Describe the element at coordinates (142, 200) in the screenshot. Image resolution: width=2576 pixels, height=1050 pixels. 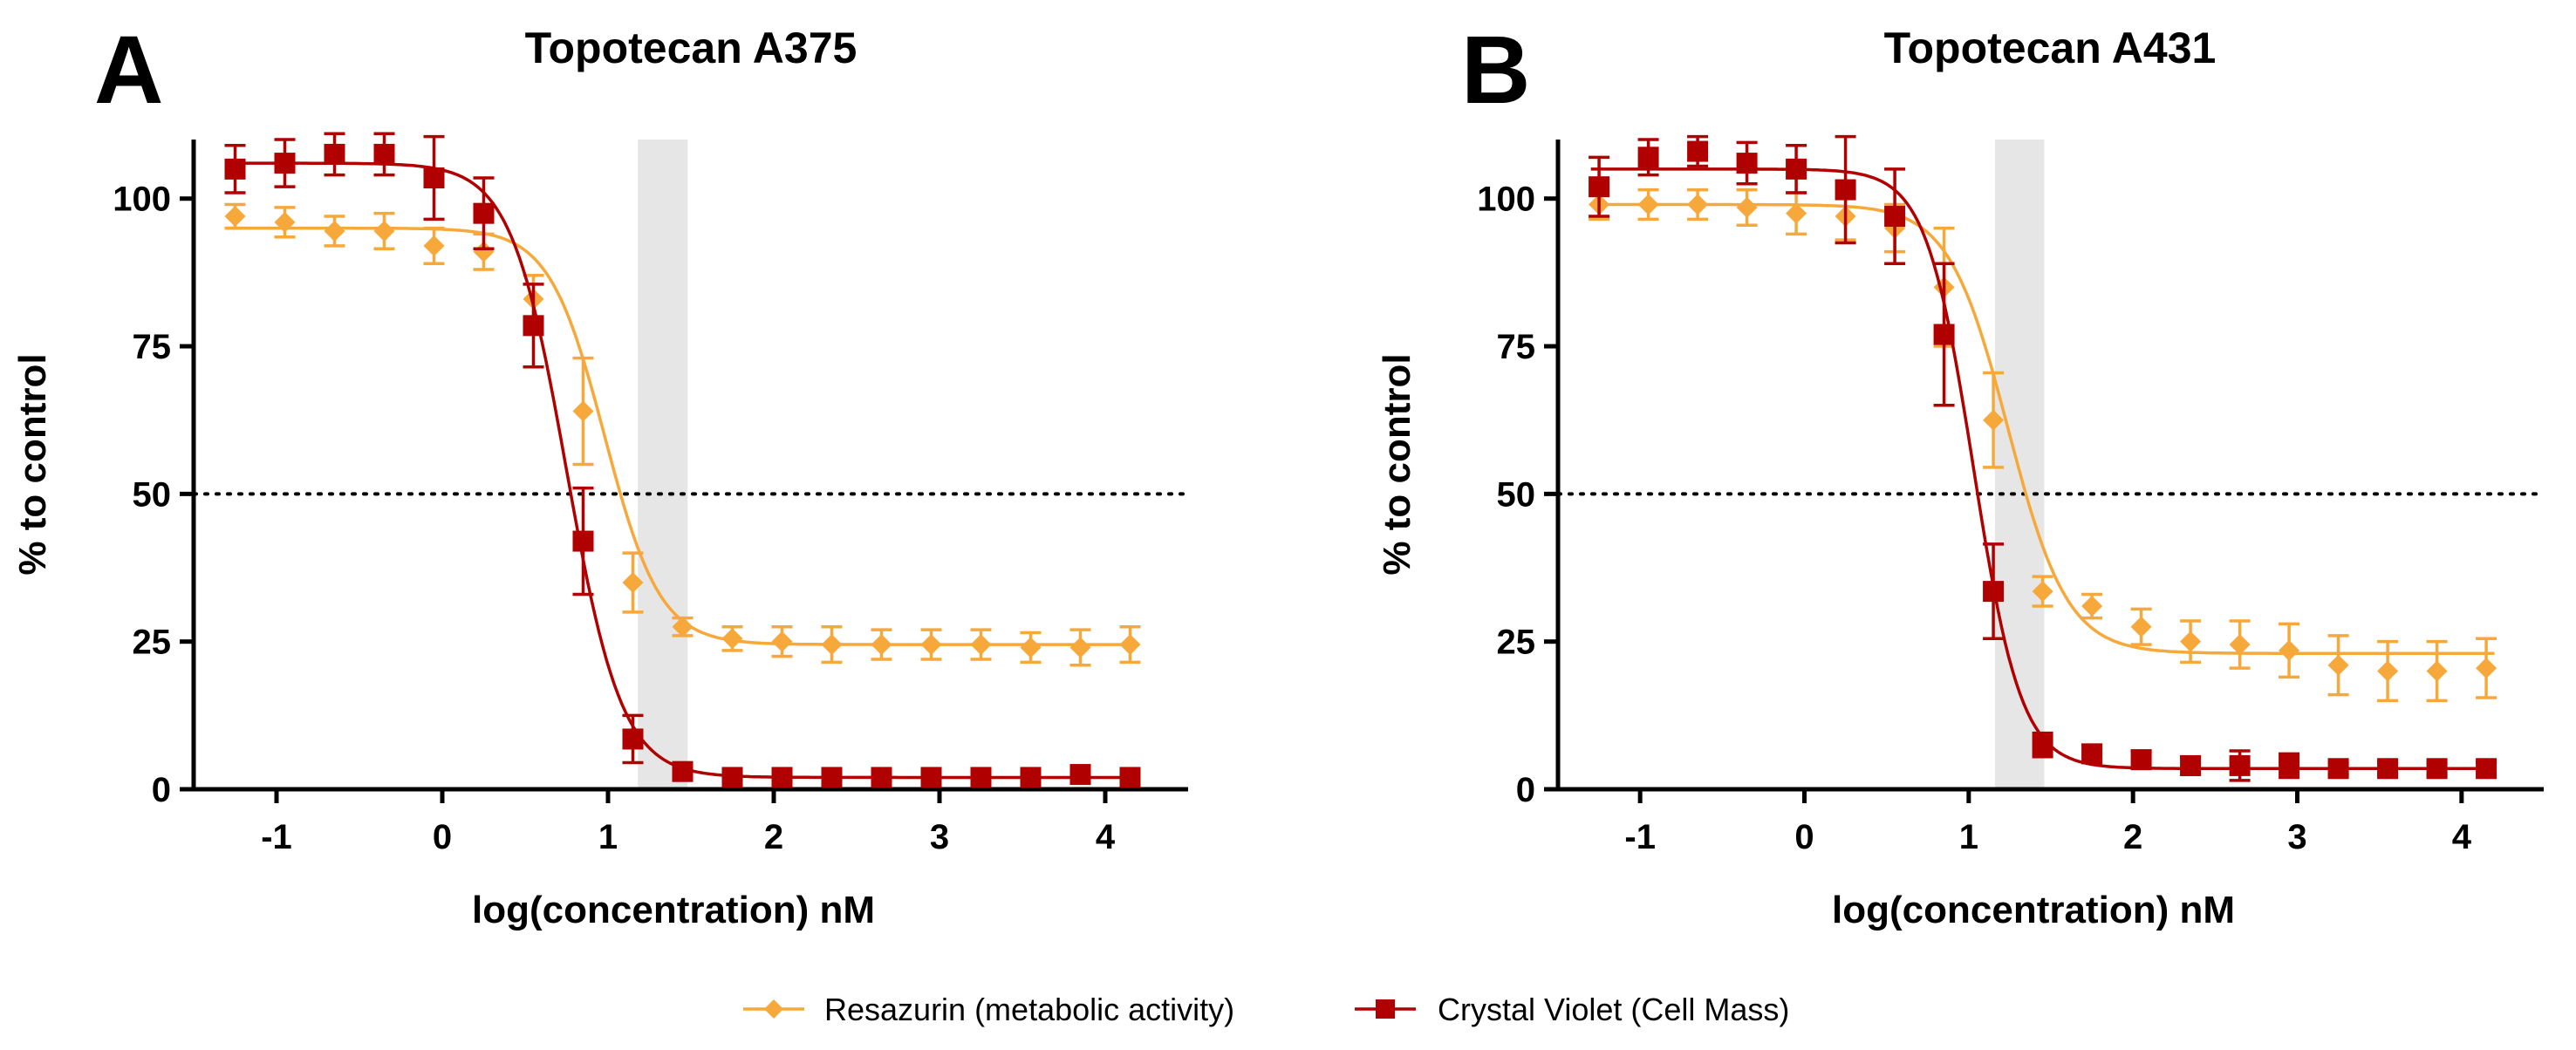
I see `y-tick-label: 100` at that location.